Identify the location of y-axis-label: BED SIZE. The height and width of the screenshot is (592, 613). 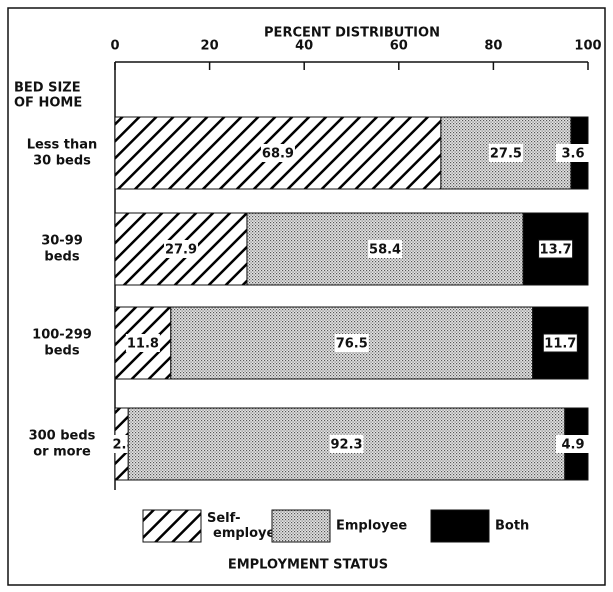
(47, 88).